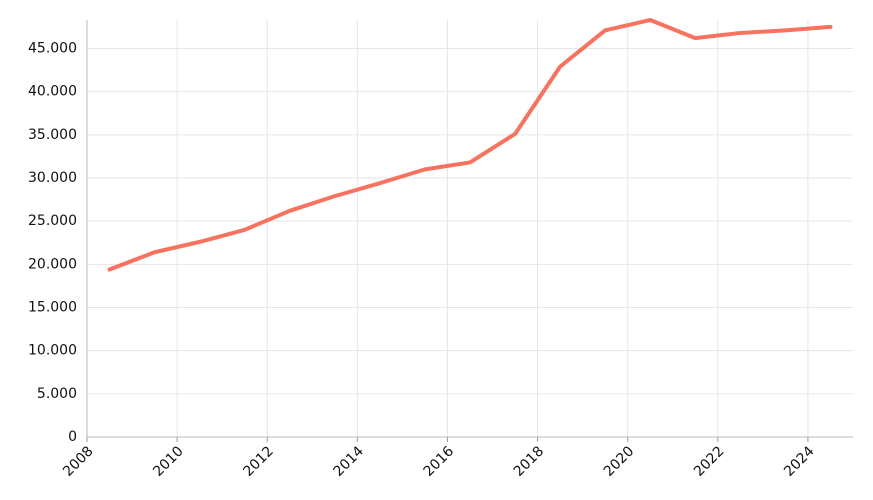 The image size is (873, 500). I want to click on y-tick-label: 25.000, so click(52, 221).